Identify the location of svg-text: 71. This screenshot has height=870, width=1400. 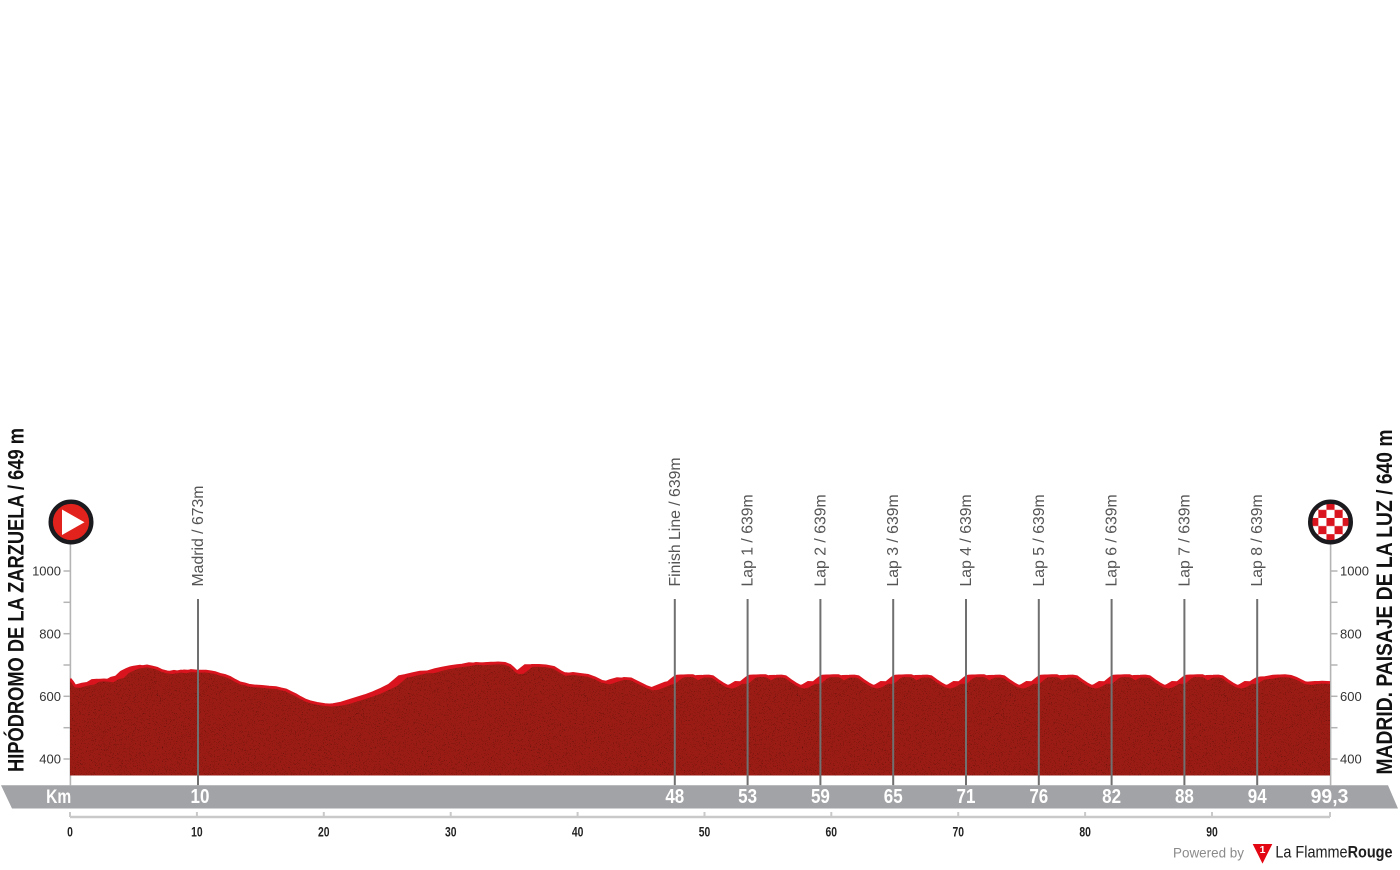
(966, 795).